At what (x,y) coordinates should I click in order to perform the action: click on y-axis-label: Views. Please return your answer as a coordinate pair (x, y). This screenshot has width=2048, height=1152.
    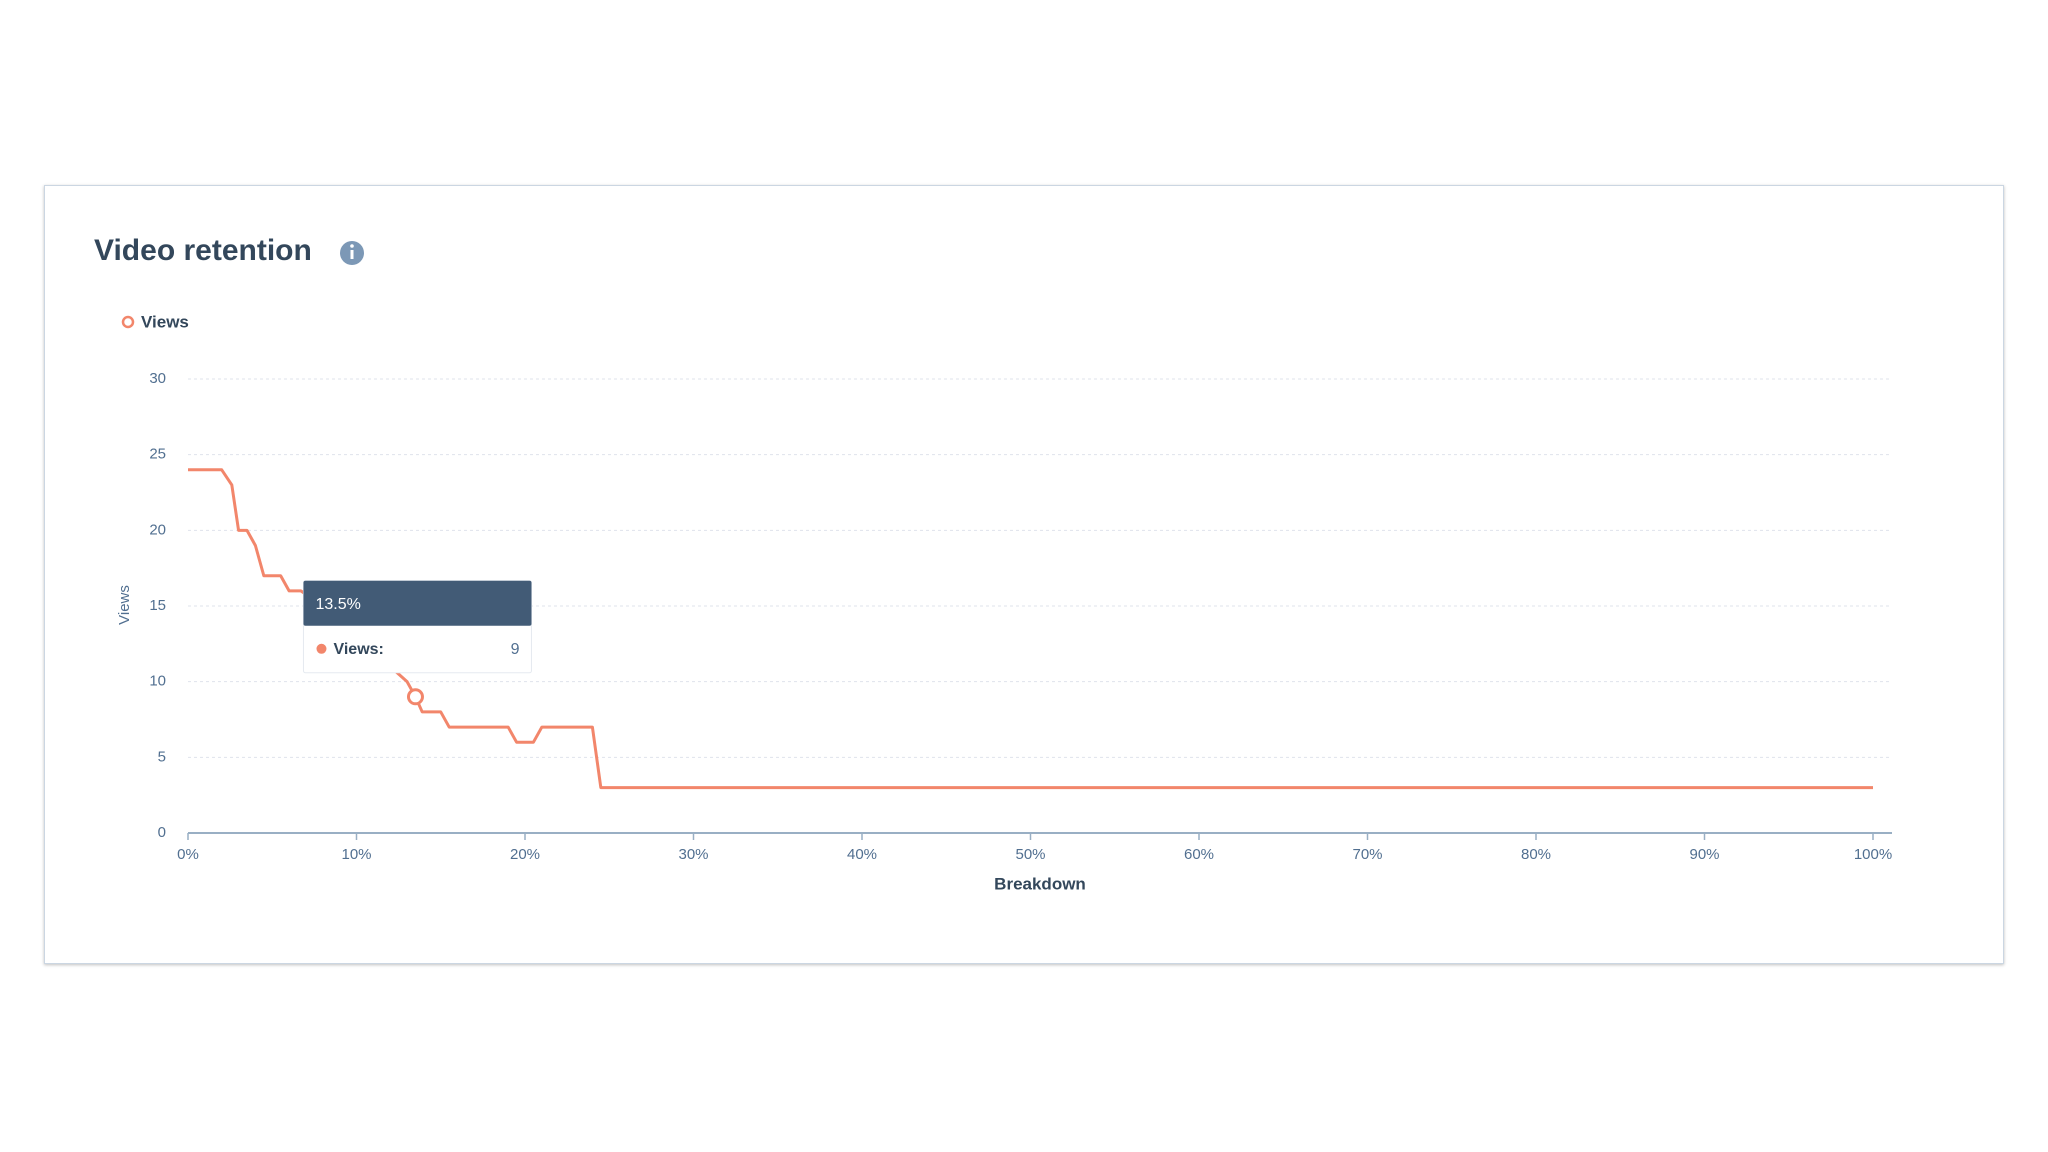
    Looking at the image, I should click on (124, 605).